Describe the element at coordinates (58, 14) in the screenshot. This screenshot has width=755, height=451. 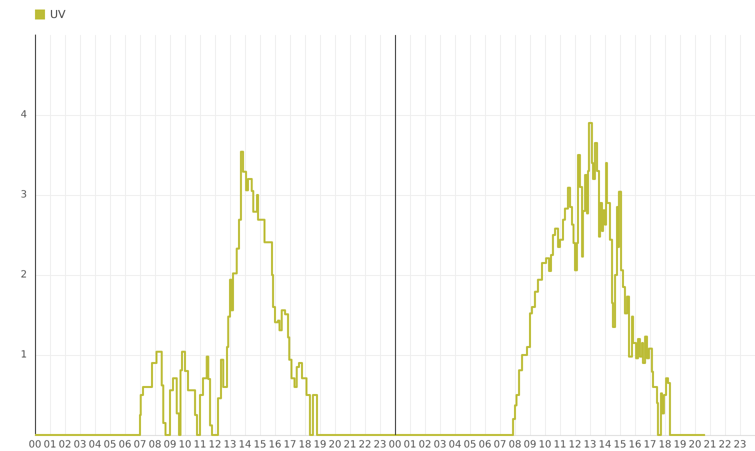
I see `legend-label: UV` at that location.